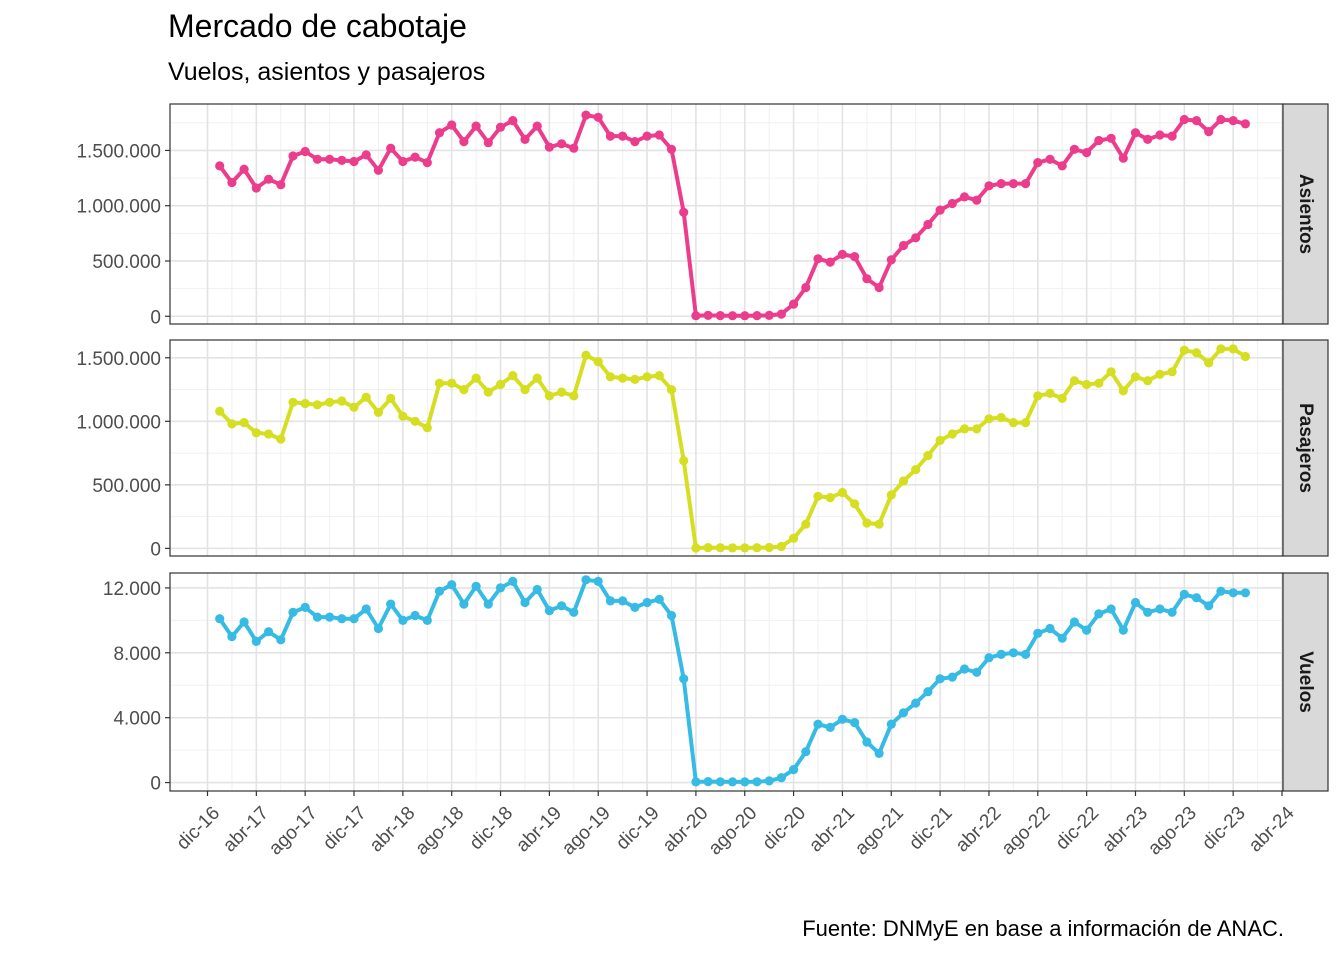 The height and width of the screenshot is (960, 1344). Describe the element at coordinates (879, 831) in the screenshot. I see `x-tick-label: ago-21` at that location.